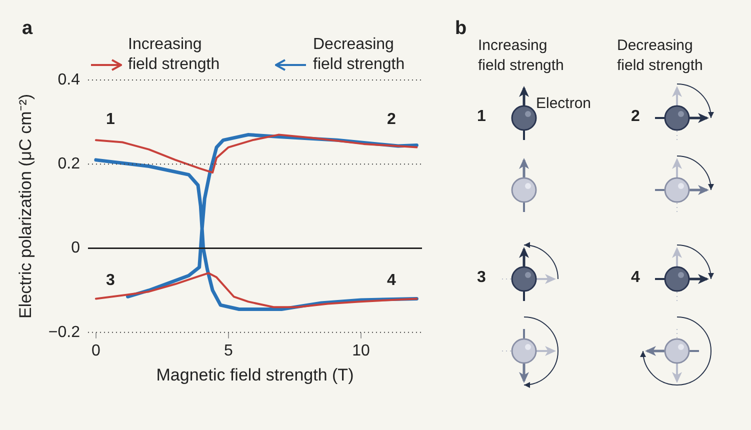  I want to click on text: Decreasing field strength, so click(660, 56).